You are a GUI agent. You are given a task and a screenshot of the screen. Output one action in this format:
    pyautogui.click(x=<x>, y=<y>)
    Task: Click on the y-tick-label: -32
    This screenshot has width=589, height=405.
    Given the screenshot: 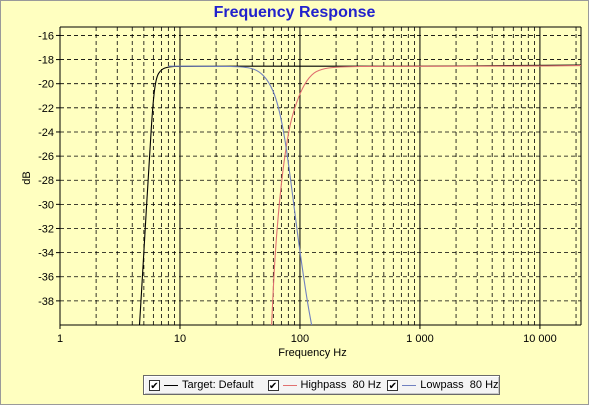 What is the action you would take?
    pyautogui.click(x=46, y=229)
    